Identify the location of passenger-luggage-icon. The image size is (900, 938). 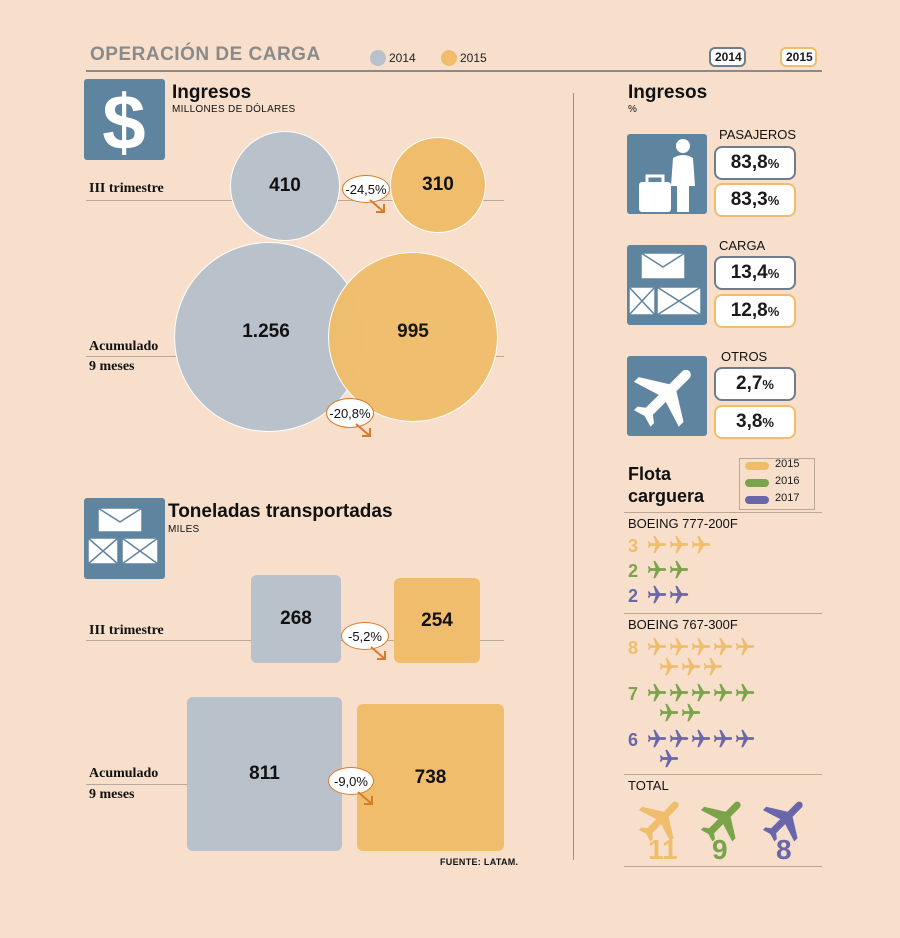
(667, 174).